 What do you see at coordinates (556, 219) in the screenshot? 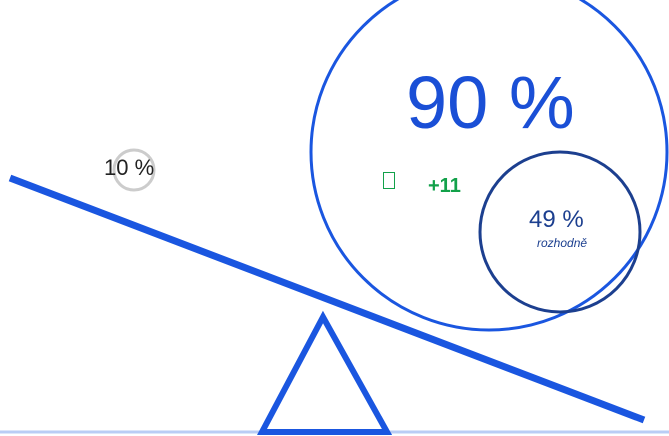
I see `sub-share-value: 49 %` at bounding box center [556, 219].